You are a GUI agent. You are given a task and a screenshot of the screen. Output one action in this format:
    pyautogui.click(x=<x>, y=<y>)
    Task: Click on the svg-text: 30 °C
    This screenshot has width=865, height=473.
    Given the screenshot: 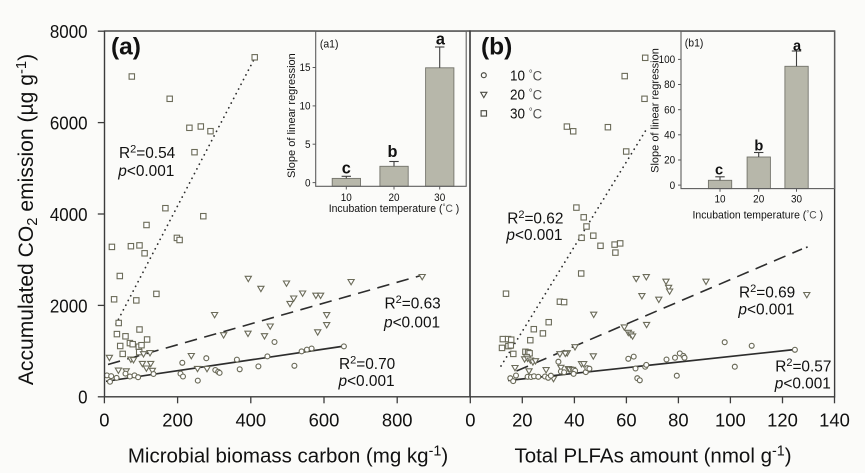 What is the action you would take?
    pyautogui.click(x=526, y=113)
    